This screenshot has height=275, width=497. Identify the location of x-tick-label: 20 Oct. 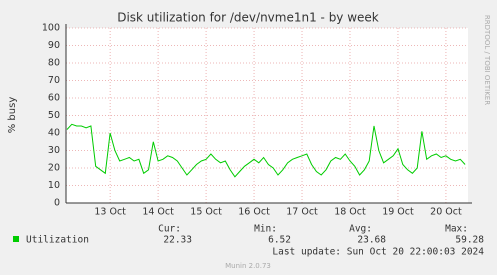
(446, 212).